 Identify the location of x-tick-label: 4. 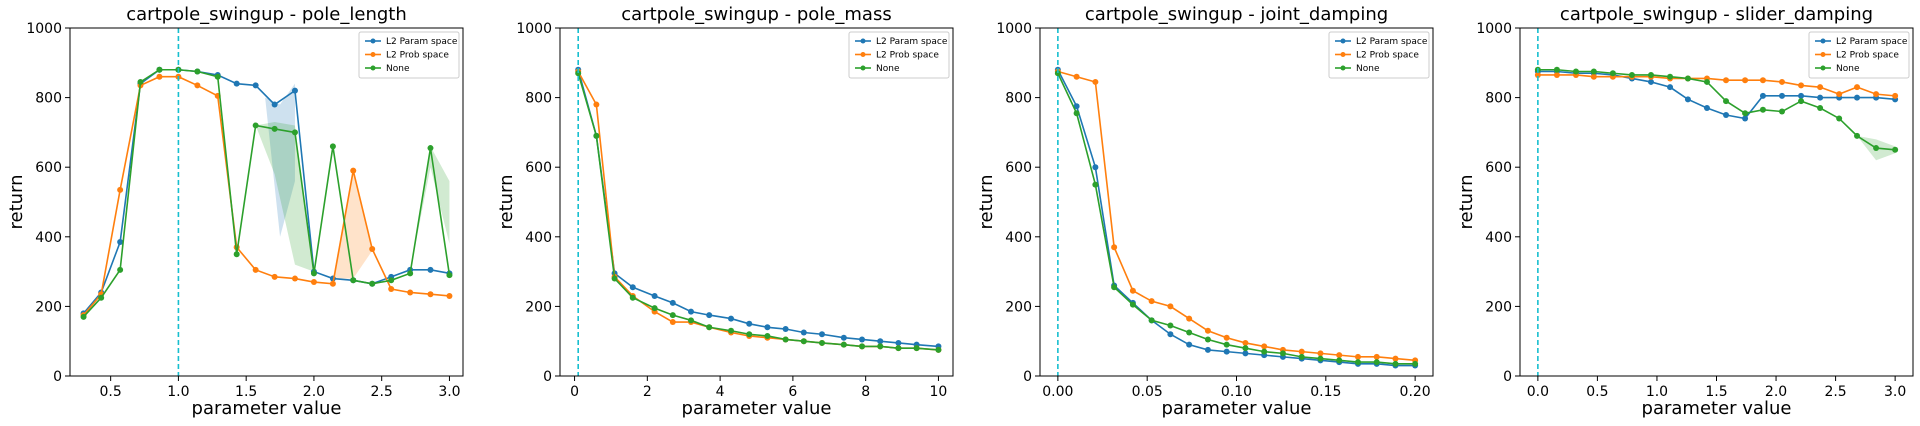
(720, 392).